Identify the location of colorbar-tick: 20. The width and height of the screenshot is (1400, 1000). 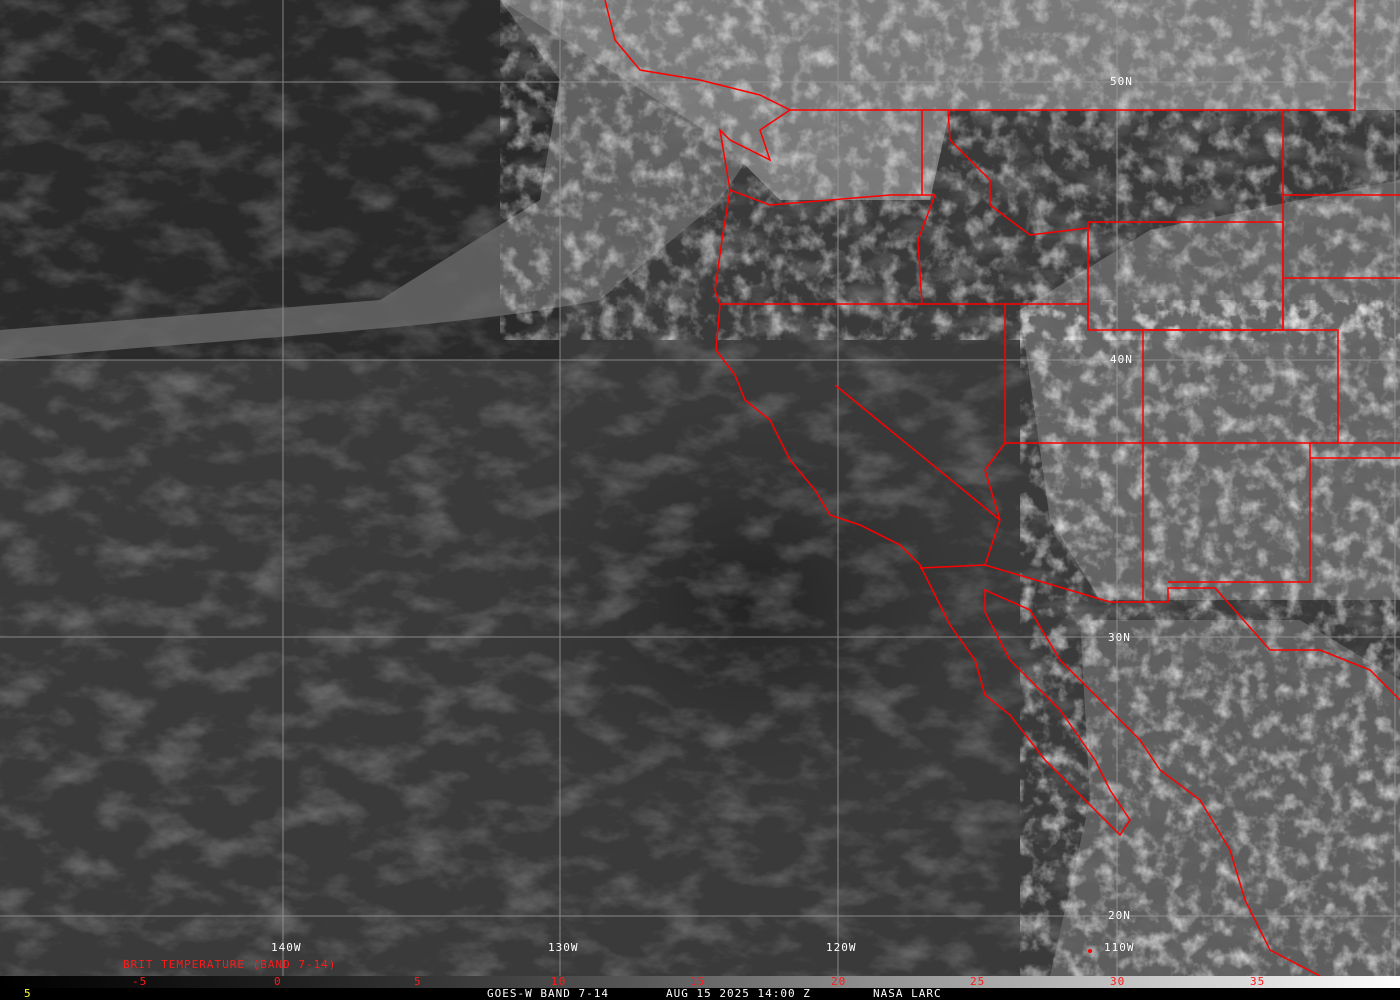
(839, 981).